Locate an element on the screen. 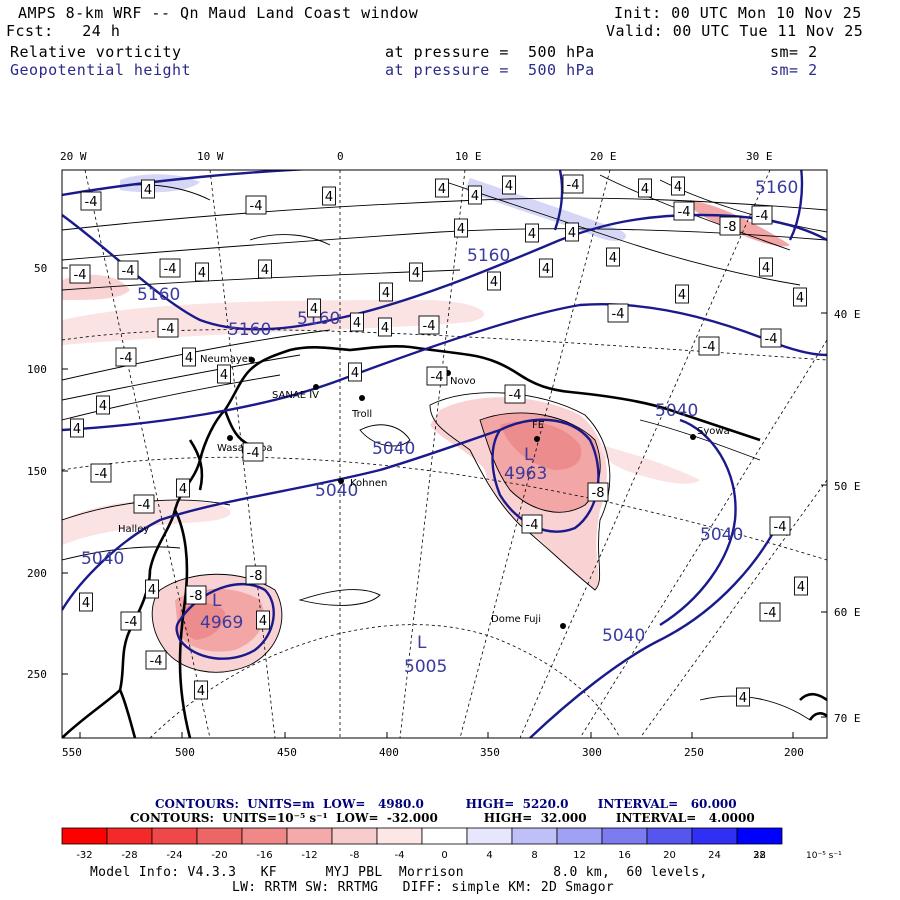 This screenshot has width=900, height=900. right-lon-label: 60 E is located at coordinates (847, 612).